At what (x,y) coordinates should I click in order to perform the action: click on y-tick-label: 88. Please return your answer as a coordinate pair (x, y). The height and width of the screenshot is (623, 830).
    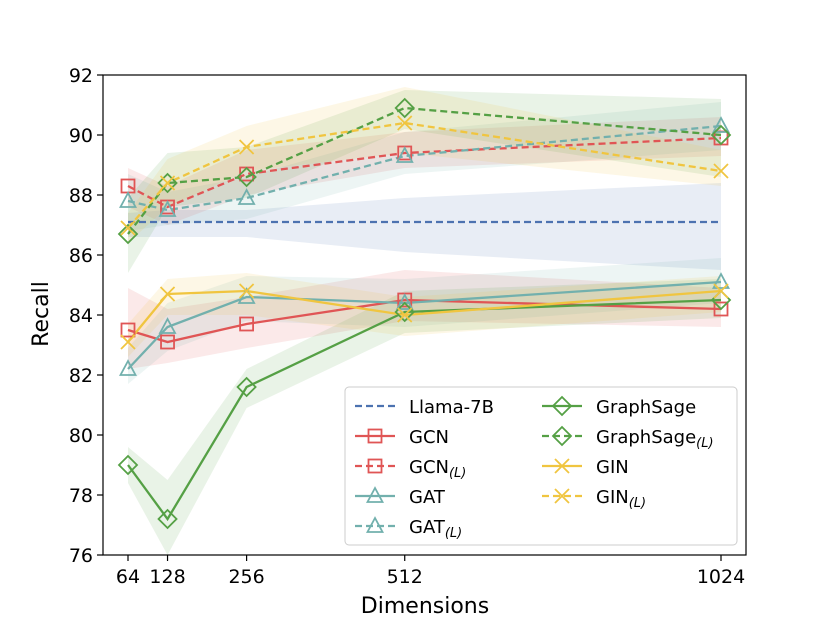
    Looking at the image, I should click on (81, 196).